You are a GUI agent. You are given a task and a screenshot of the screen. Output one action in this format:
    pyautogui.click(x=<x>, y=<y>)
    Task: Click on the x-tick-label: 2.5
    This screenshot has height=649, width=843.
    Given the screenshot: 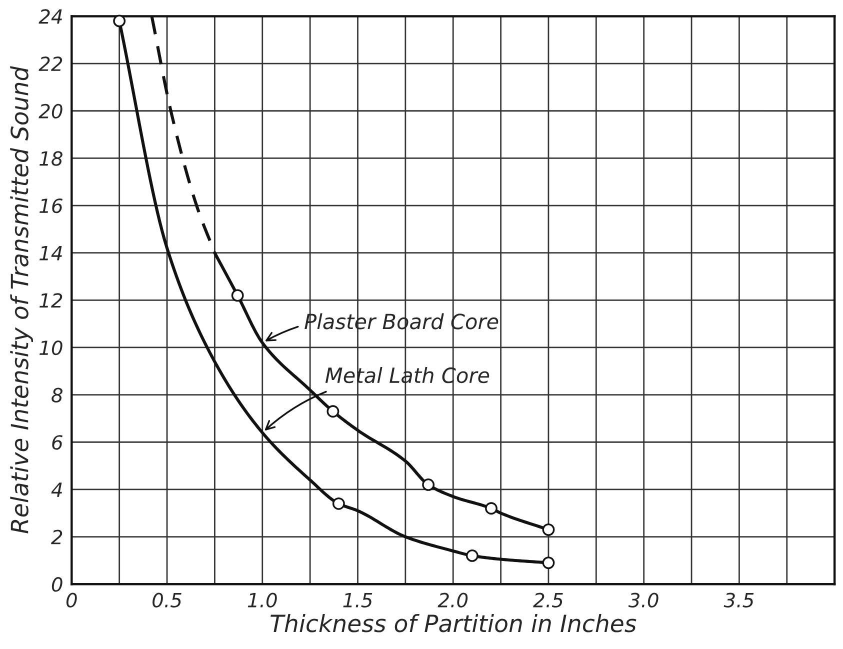 What is the action you would take?
    pyautogui.click(x=548, y=600)
    